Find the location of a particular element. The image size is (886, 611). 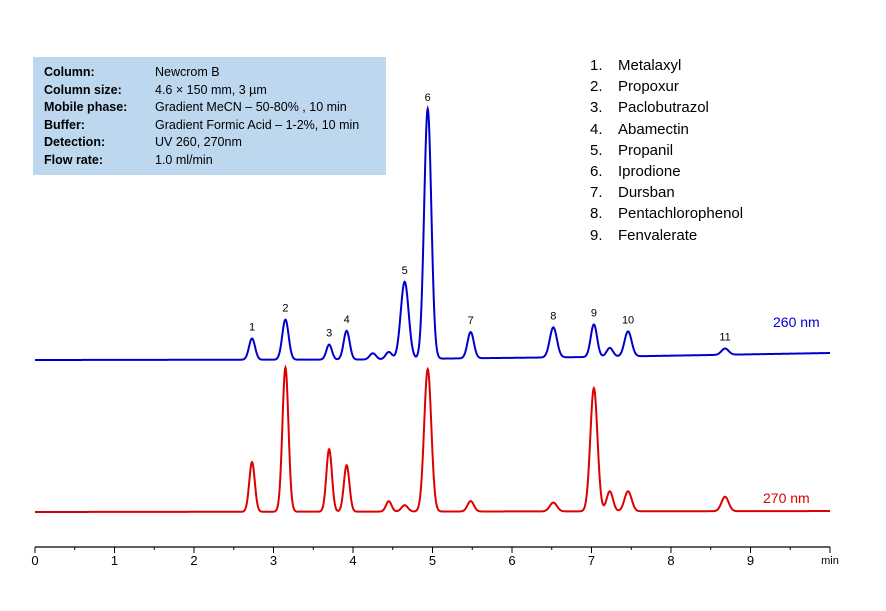

series-label: 260 nm is located at coordinates (796, 322).